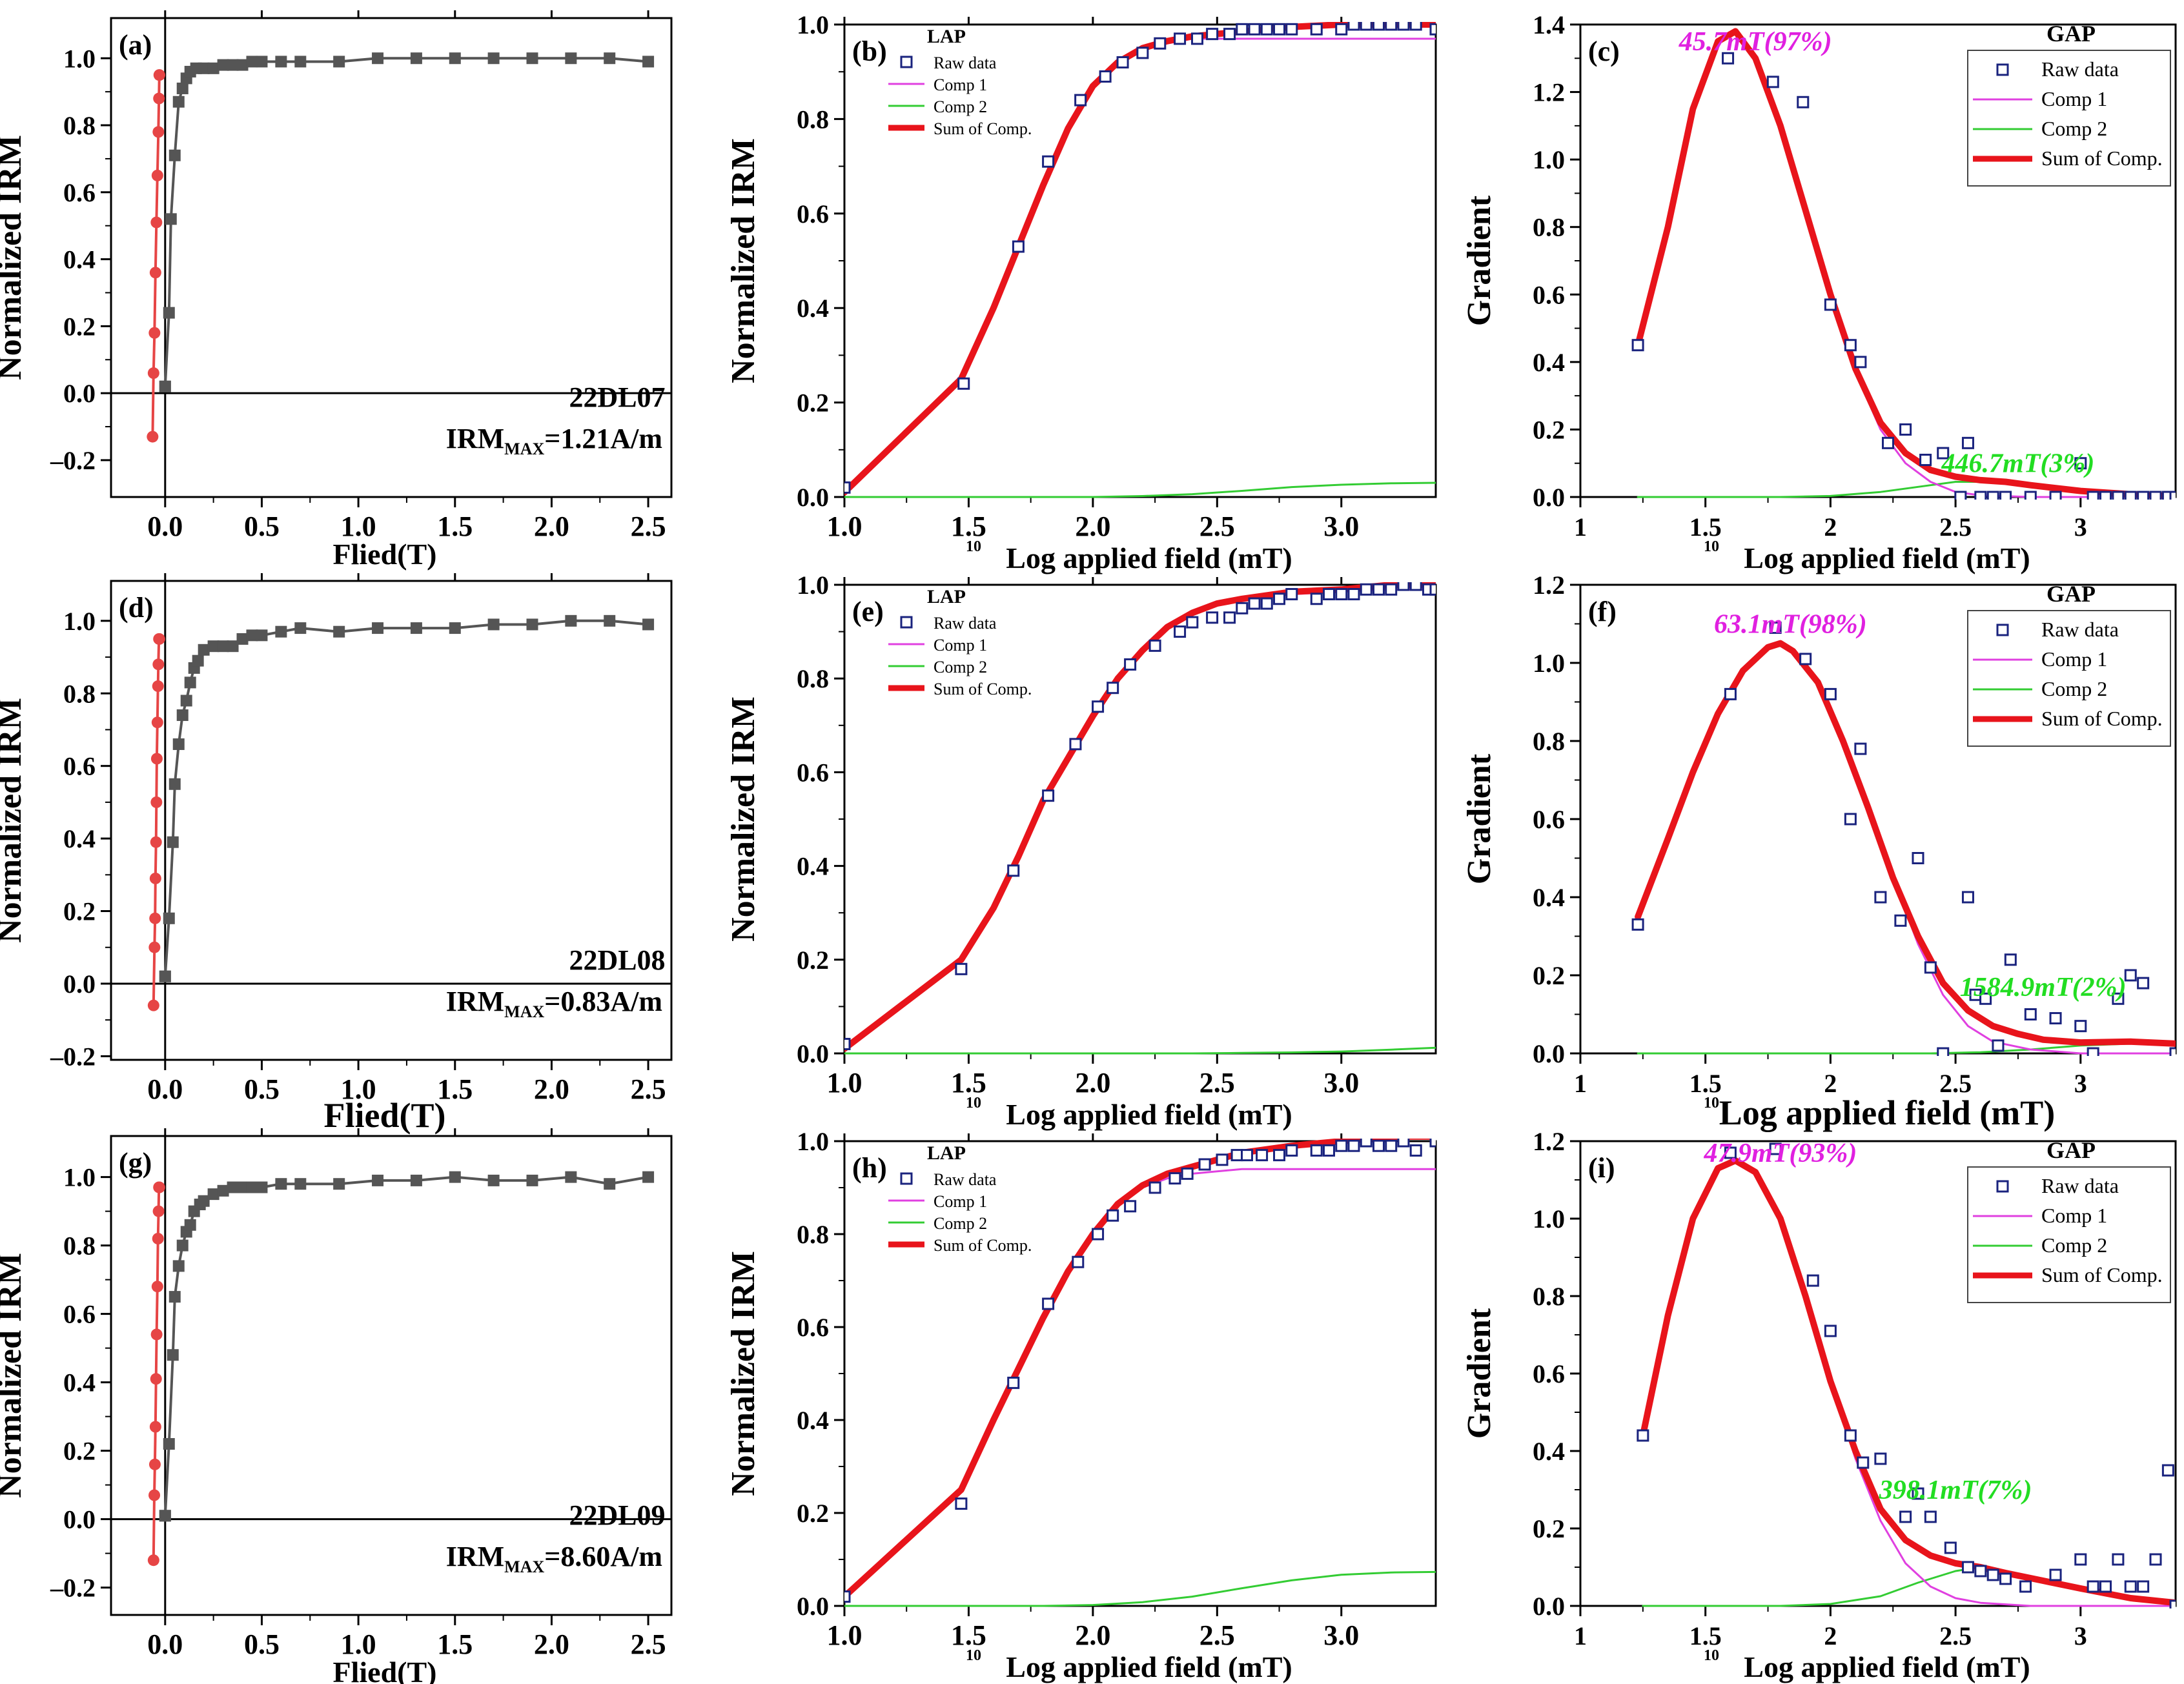 The width and height of the screenshot is (2184, 1684). What do you see at coordinates (1906, 1375) in the screenshot?
I see `series-group` at bounding box center [1906, 1375].